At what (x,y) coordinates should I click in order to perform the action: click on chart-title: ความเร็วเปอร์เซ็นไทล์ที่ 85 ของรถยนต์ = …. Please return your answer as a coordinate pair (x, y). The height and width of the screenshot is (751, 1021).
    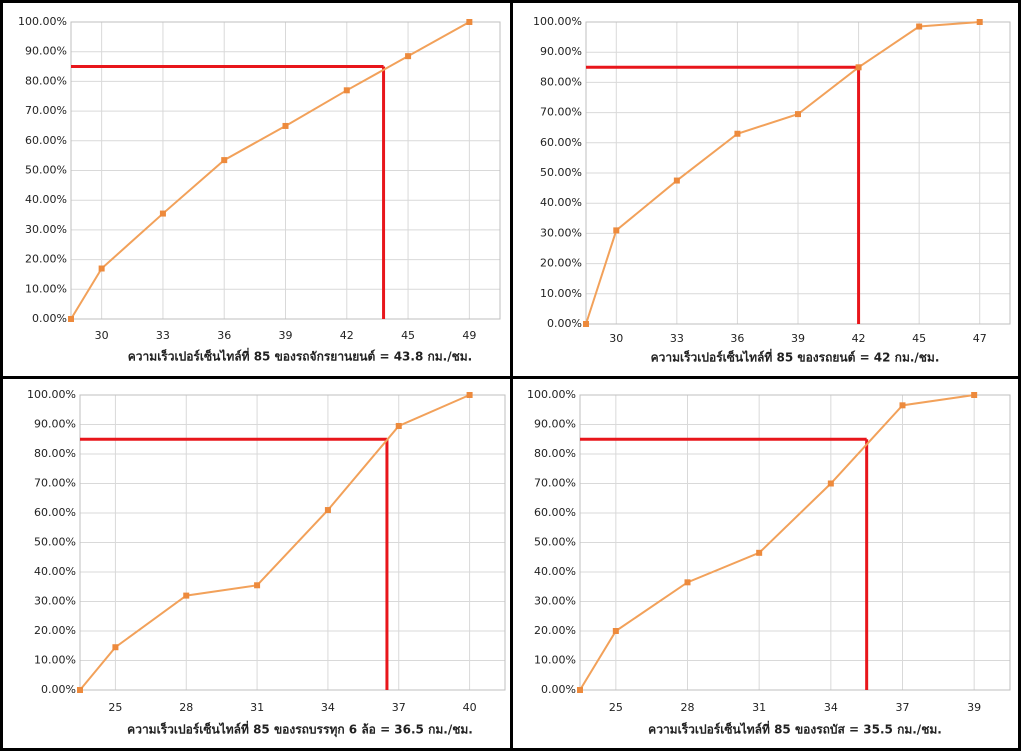
    Looking at the image, I should click on (795, 357).